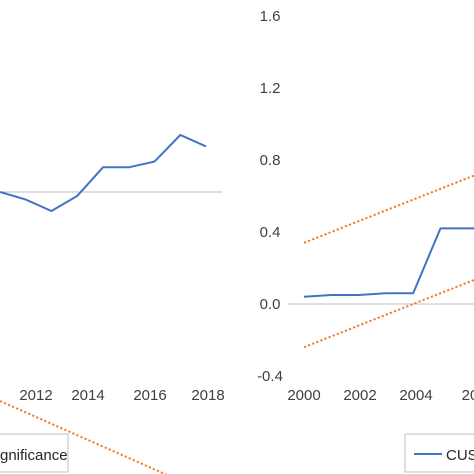 The height and width of the screenshot is (474, 474). What do you see at coordinates (468, 395) in the screenshot?
I see `x-tick-label: 20` at bounding box center [468, 395].